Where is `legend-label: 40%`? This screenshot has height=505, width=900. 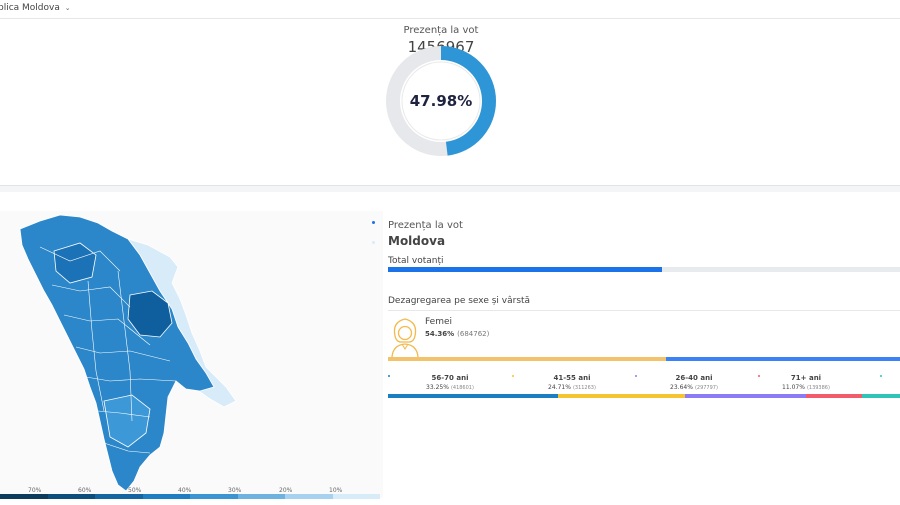
legend-label: 40% is located at coordinates (185, 490).